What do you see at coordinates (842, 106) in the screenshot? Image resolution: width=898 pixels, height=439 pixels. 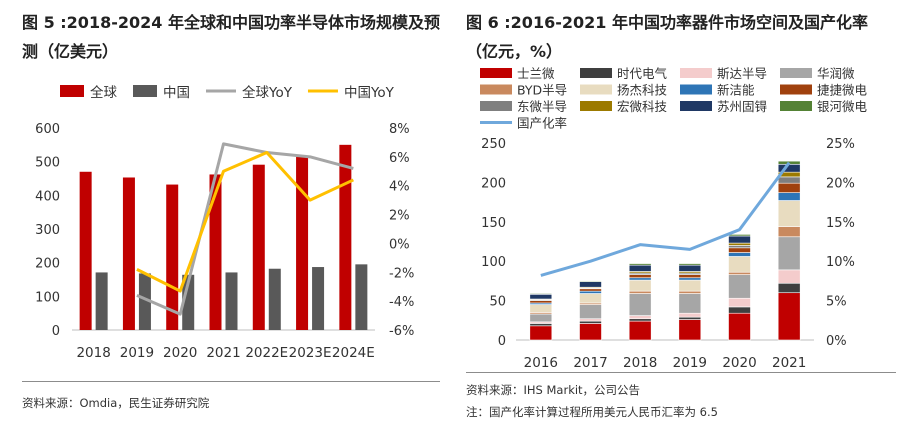 I see `legend-label-银河微电: 银河微电` at bounding box center [842, 106].